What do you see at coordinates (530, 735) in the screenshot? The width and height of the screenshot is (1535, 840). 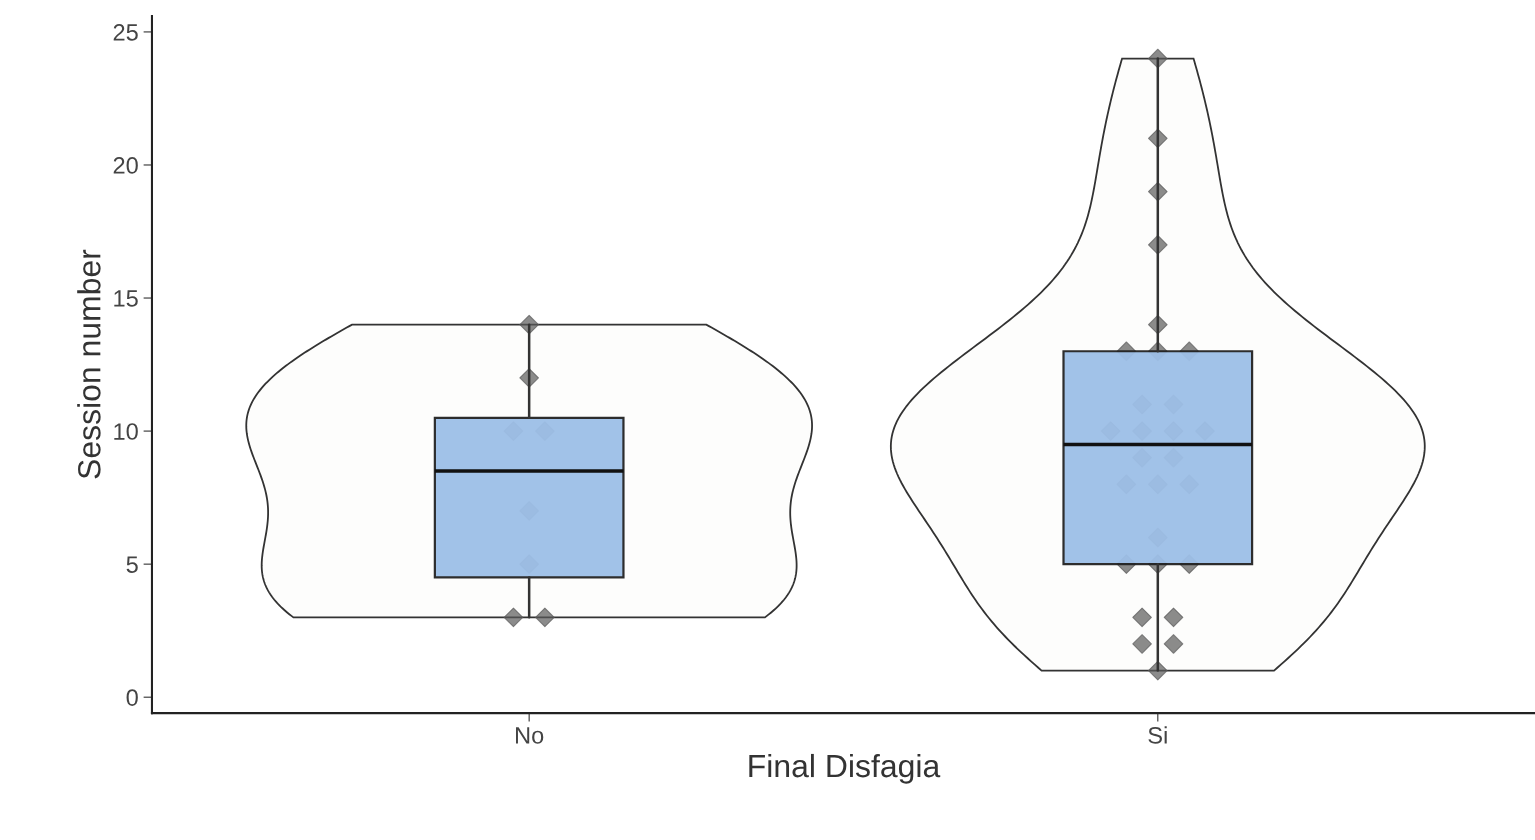 I see `x-tick-label: No` at bounding box center [530, 735].